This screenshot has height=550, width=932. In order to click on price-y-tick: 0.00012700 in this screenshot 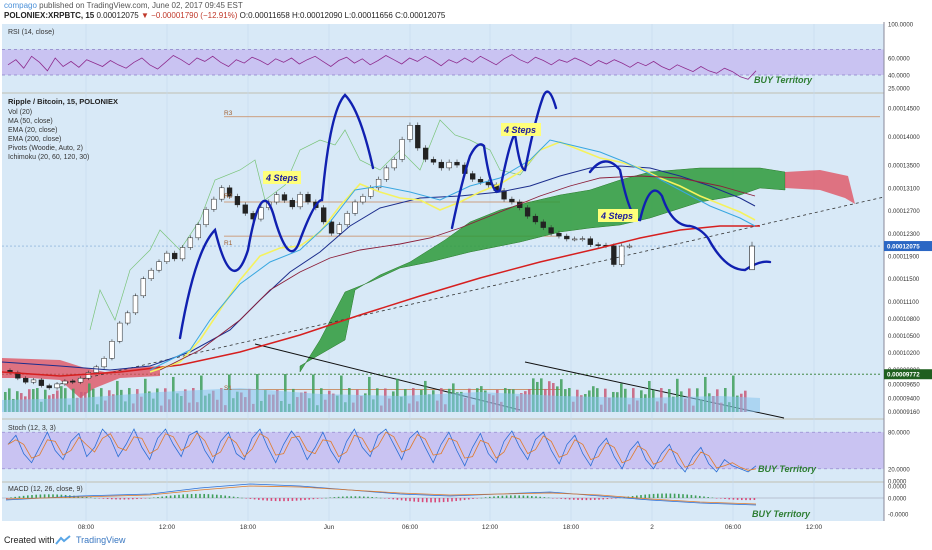, I will do `click(904, 212)`.